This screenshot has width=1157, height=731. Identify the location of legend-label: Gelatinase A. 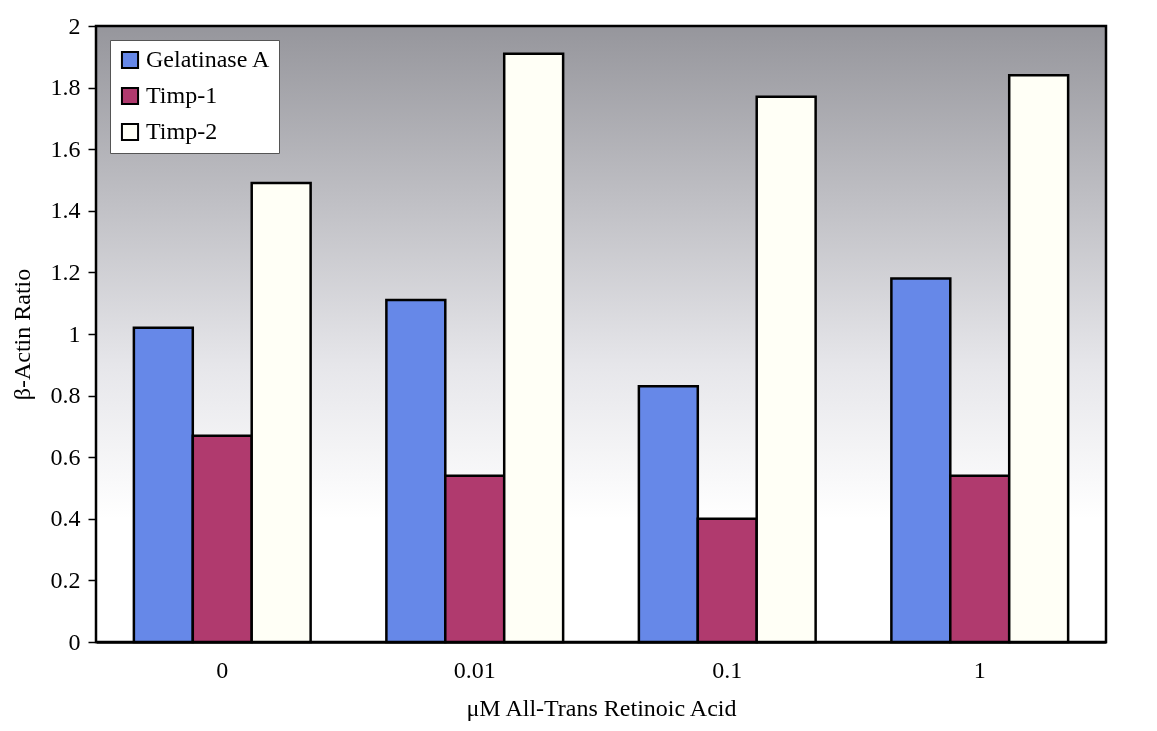
(208, 59).